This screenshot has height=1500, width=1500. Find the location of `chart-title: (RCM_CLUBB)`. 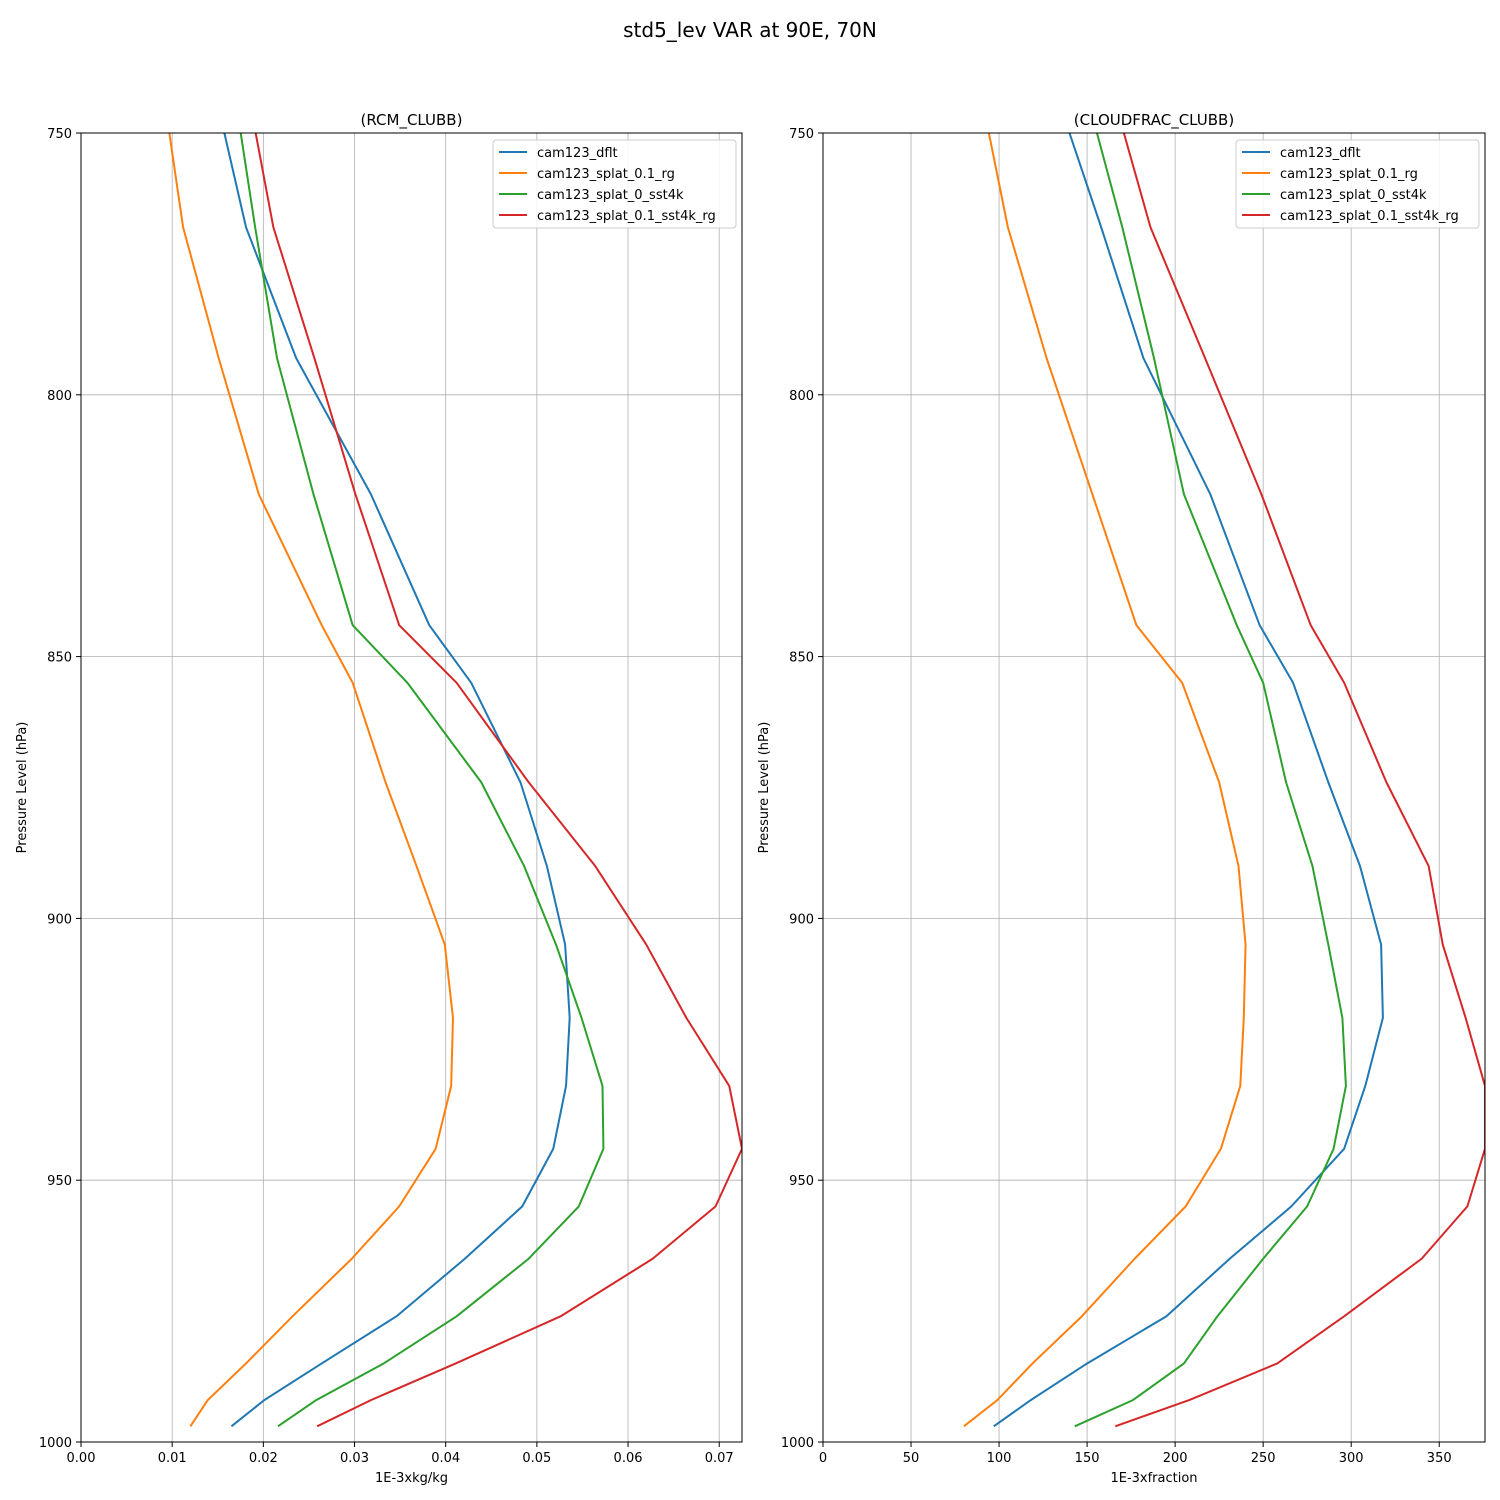

chart-title: (RCM_CLUBB) is located at coordinates (412, 120).